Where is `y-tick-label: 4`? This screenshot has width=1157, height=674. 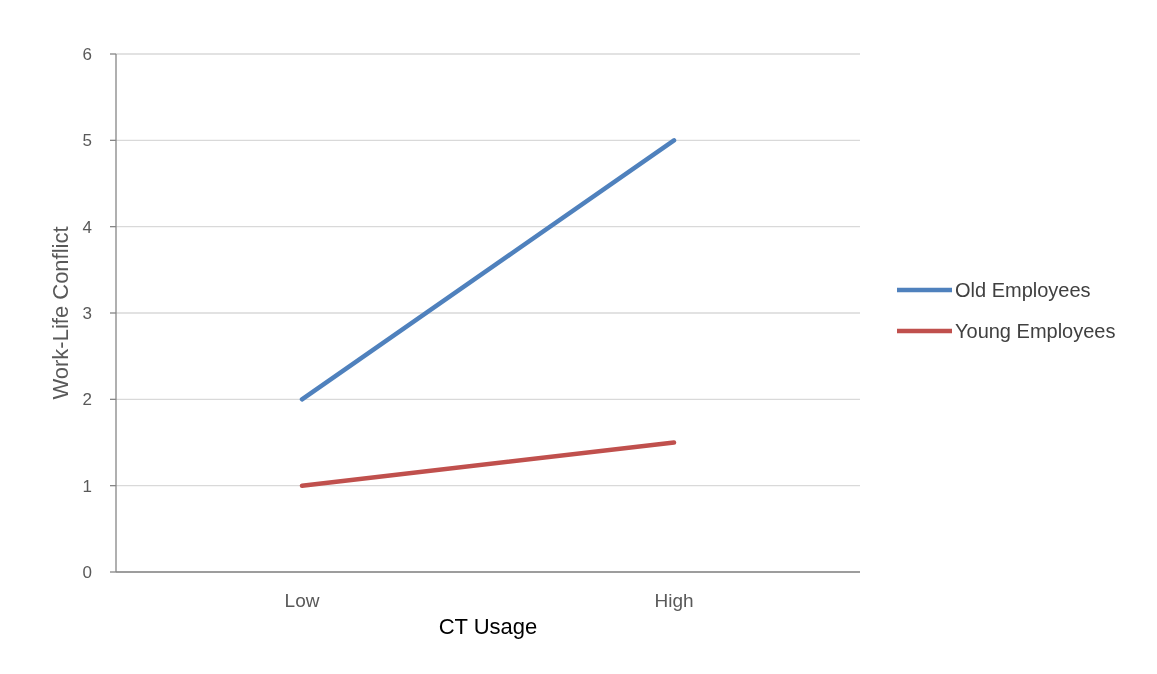
y-tick-label: 4 is located at coordinates (87, 227).